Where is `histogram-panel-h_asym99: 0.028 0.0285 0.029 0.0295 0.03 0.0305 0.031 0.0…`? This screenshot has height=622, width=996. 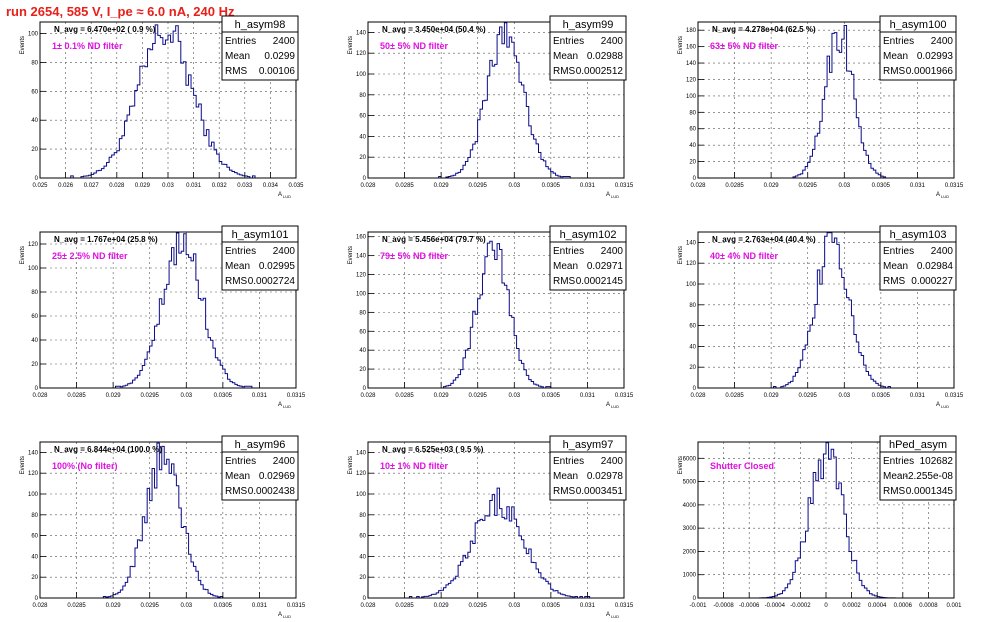
histogram-panel-h_asym99: 0.028 0.0285 0.029 0.0295 0.03 0.0305 0.031 0.0… is located at coordinates (491, 107).